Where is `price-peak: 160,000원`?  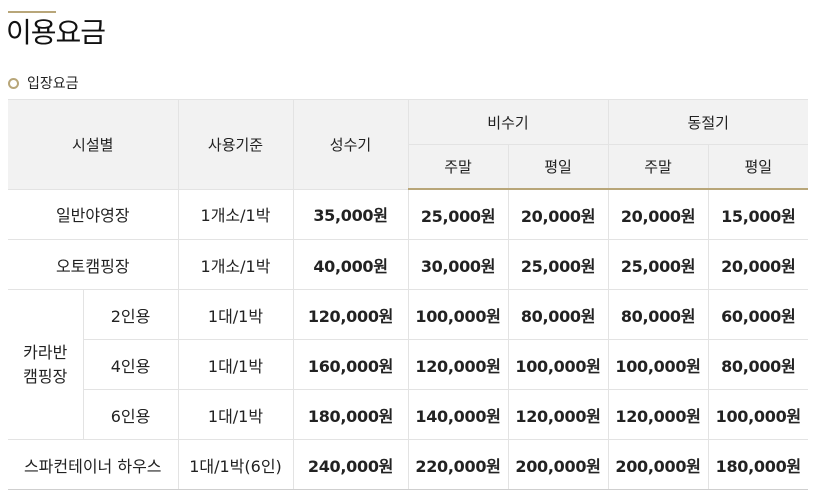 price-peak: 160,000원 is located at coordinates (350, 364).